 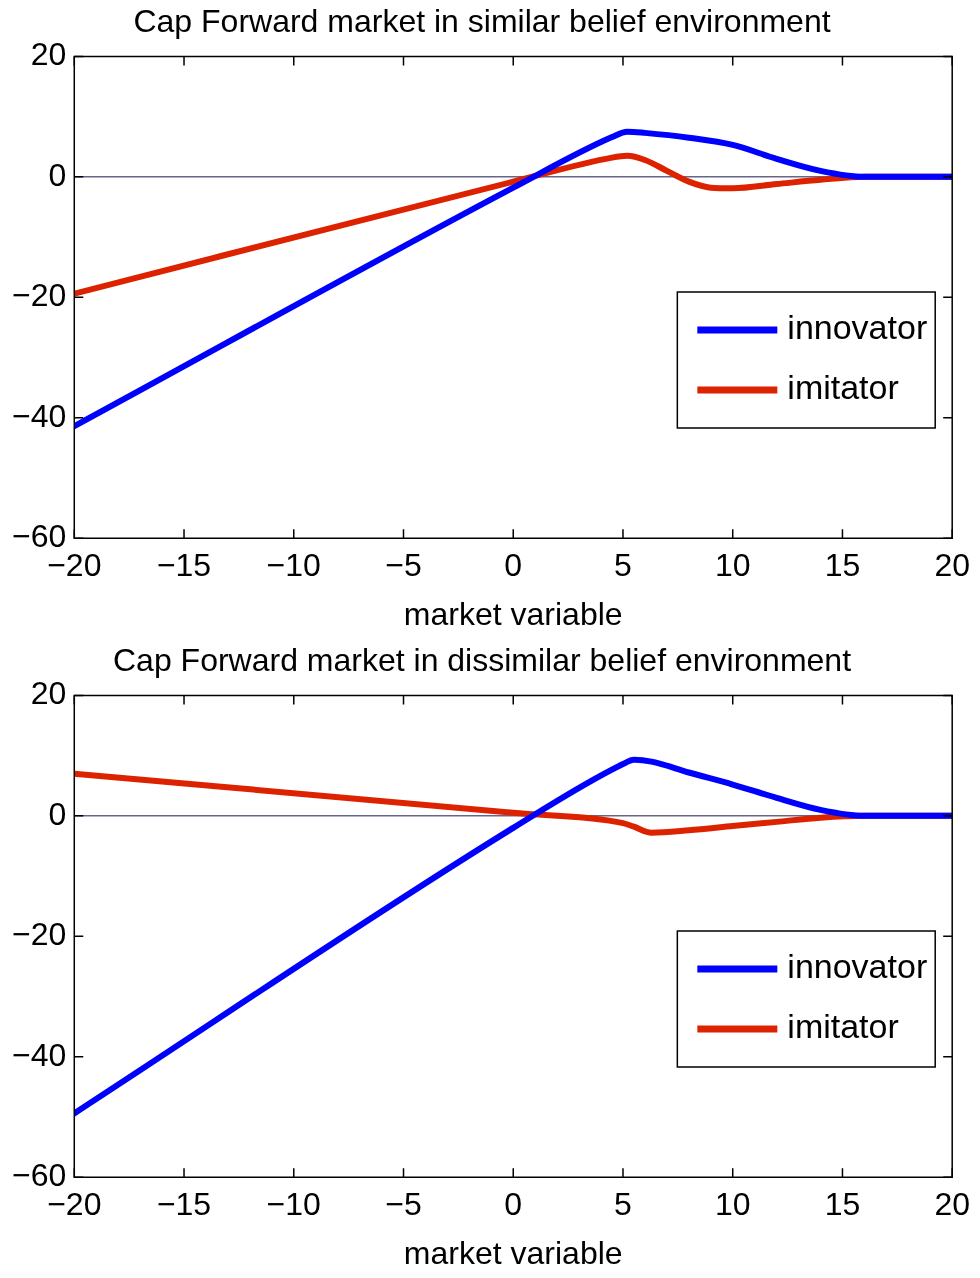 What do you see at coordinates (482, 21) in the screenshot?
I see `chart-title: Cap Forward market in similar belief environment` at bounding box center [482, 21].